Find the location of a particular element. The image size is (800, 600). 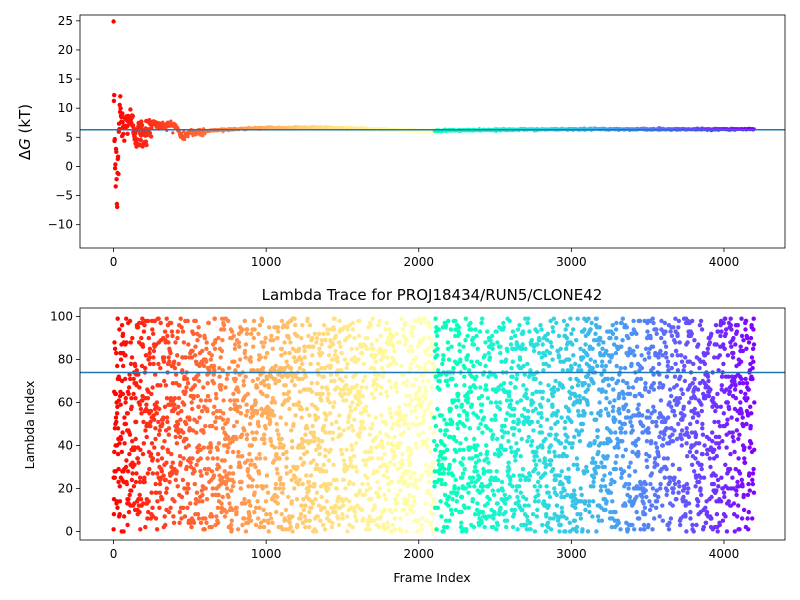

y-tick-label: 0 is located at coordinates (69, 166).